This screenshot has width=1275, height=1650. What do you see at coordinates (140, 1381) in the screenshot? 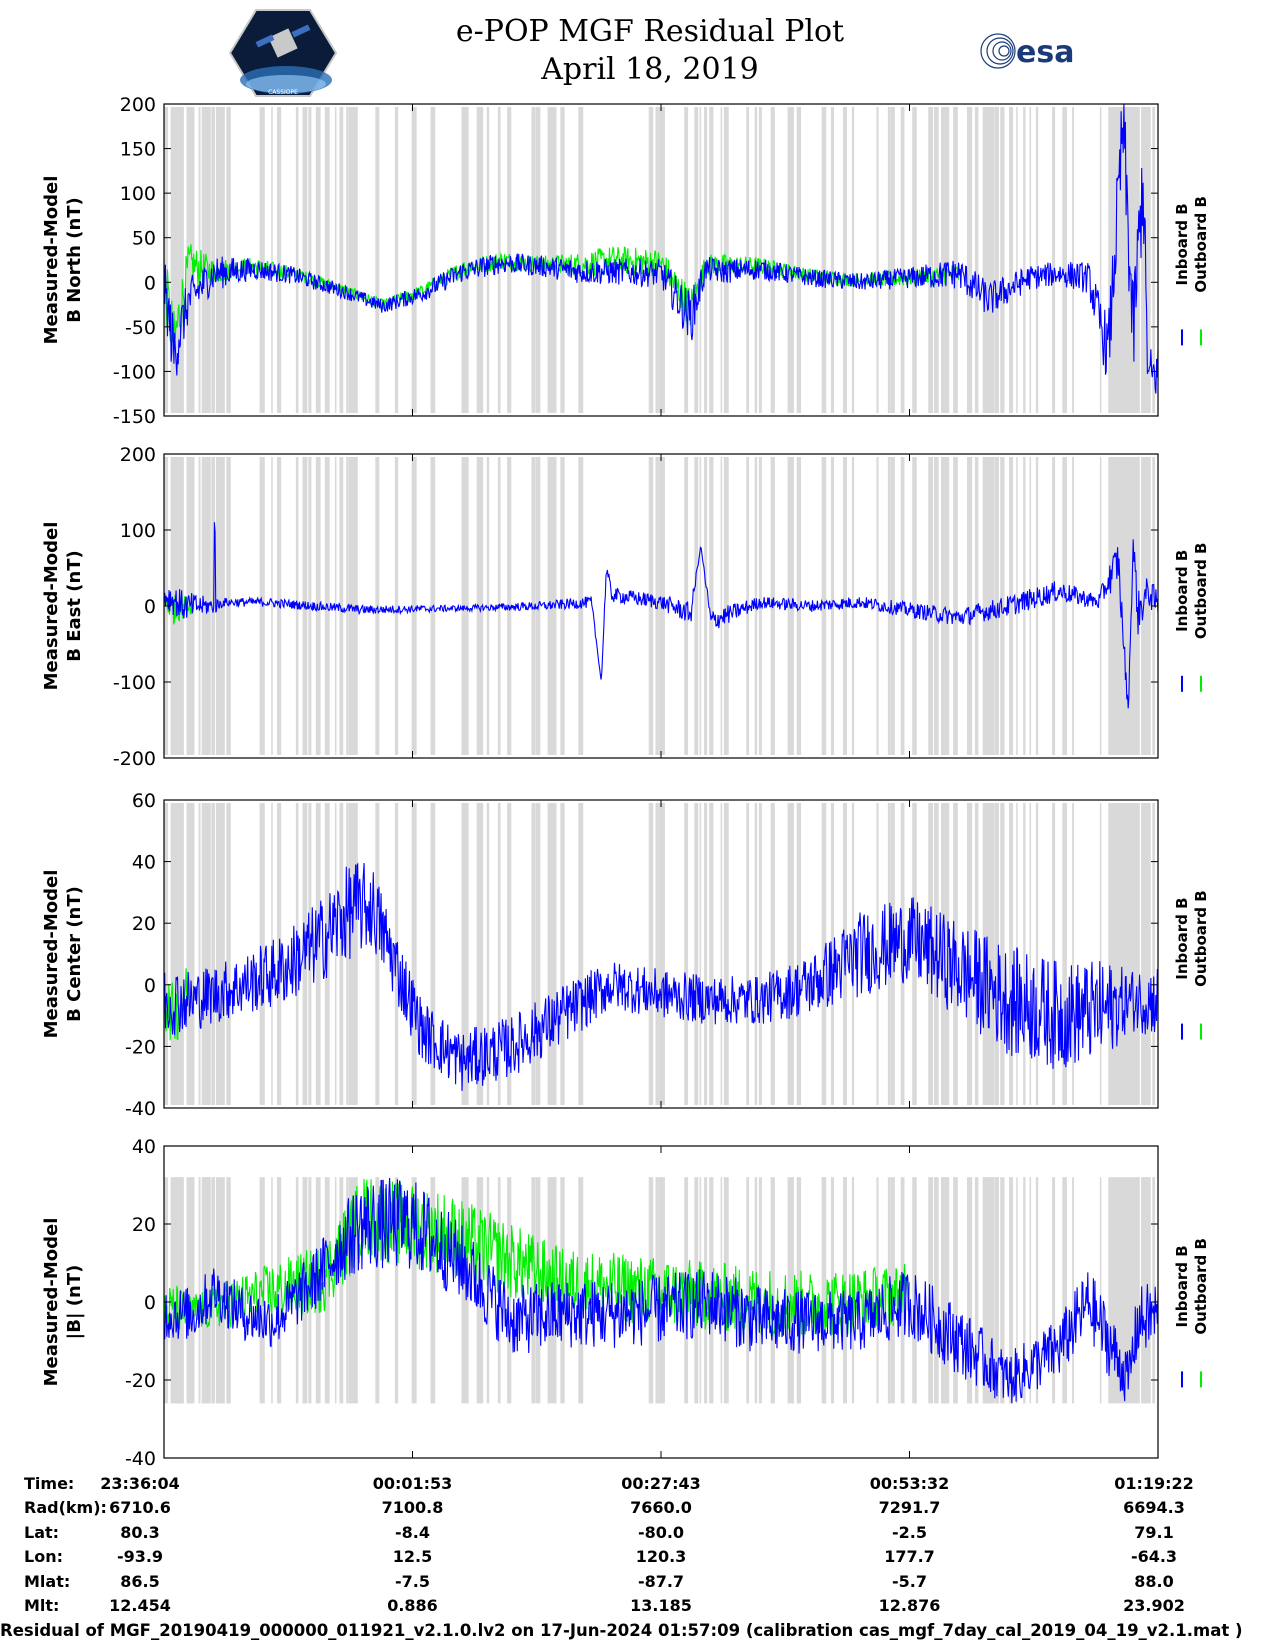
I see `y-tick-label: -20` at bounding box center [140, 1381].